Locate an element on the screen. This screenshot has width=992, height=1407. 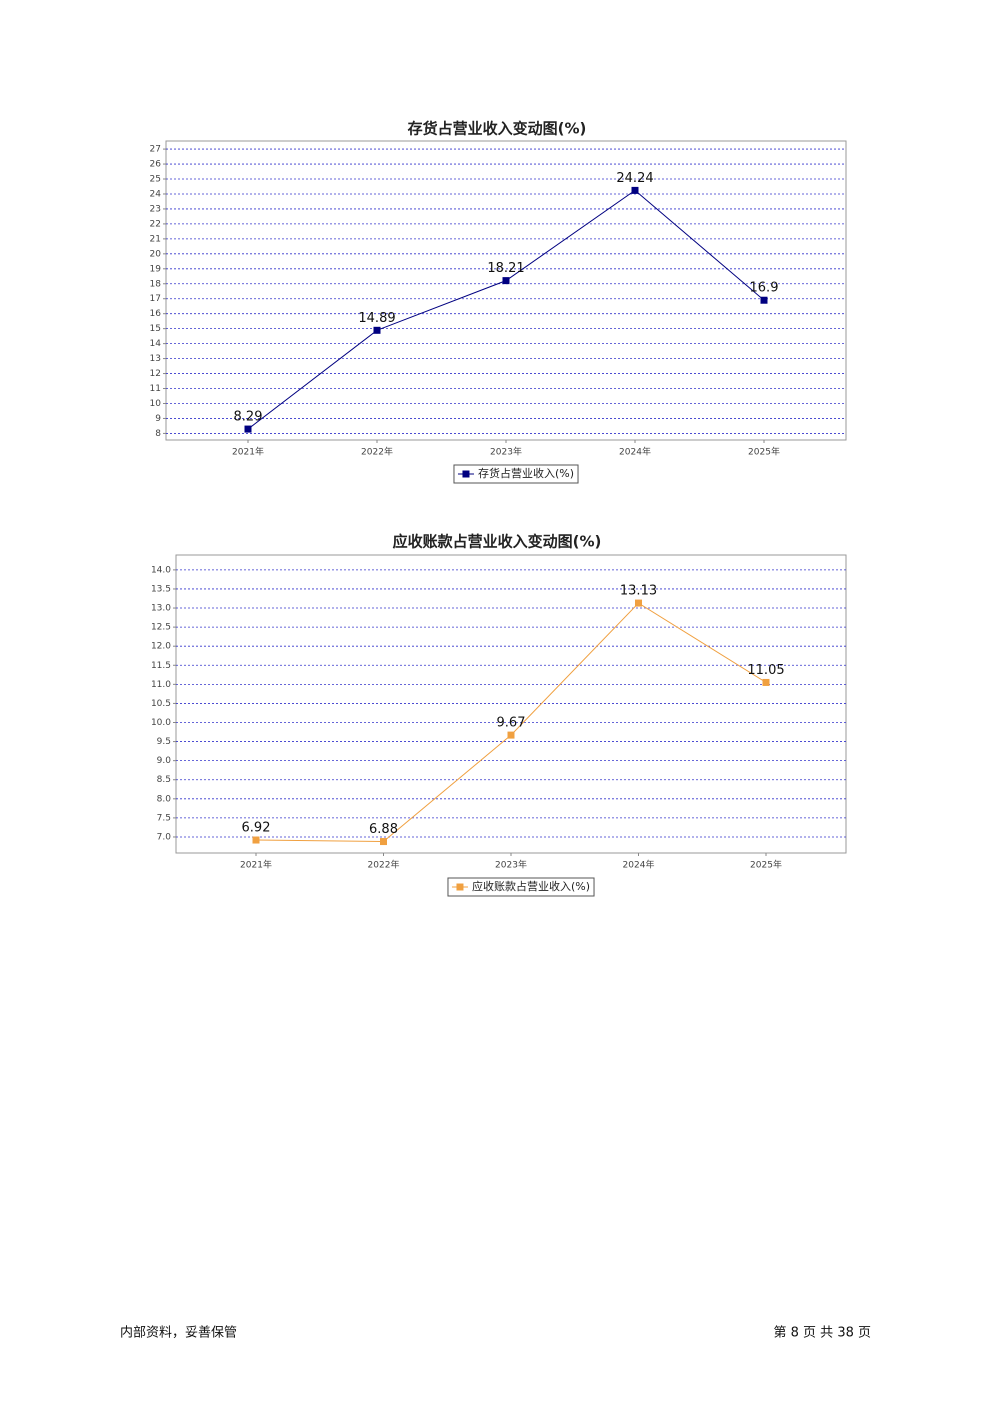
legend: 应收账款占营业收入(%) is located at coordinates (521, 887).